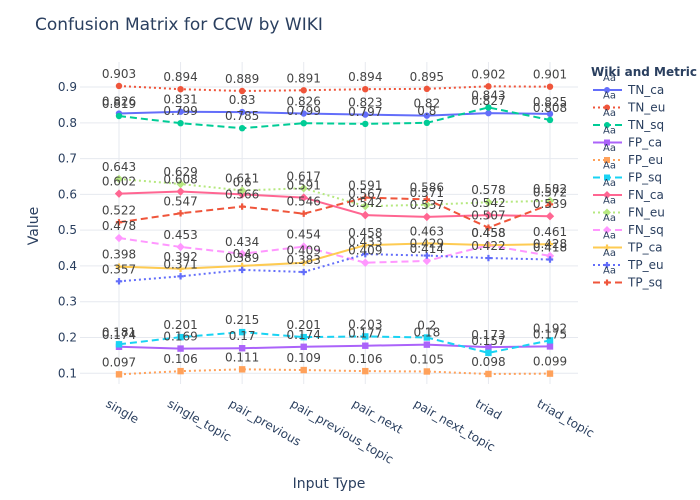  Describe the element at coordinates (488, 335) in the screenshot. I see `data-label-fp-ca: 0.173` at that location.